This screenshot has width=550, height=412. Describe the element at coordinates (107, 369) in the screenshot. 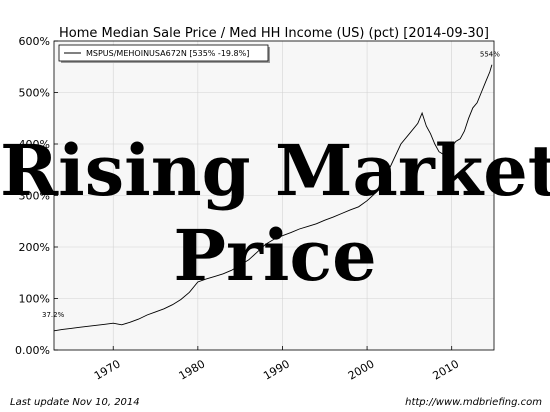

I see `x-tick-label: 1970` at that location.